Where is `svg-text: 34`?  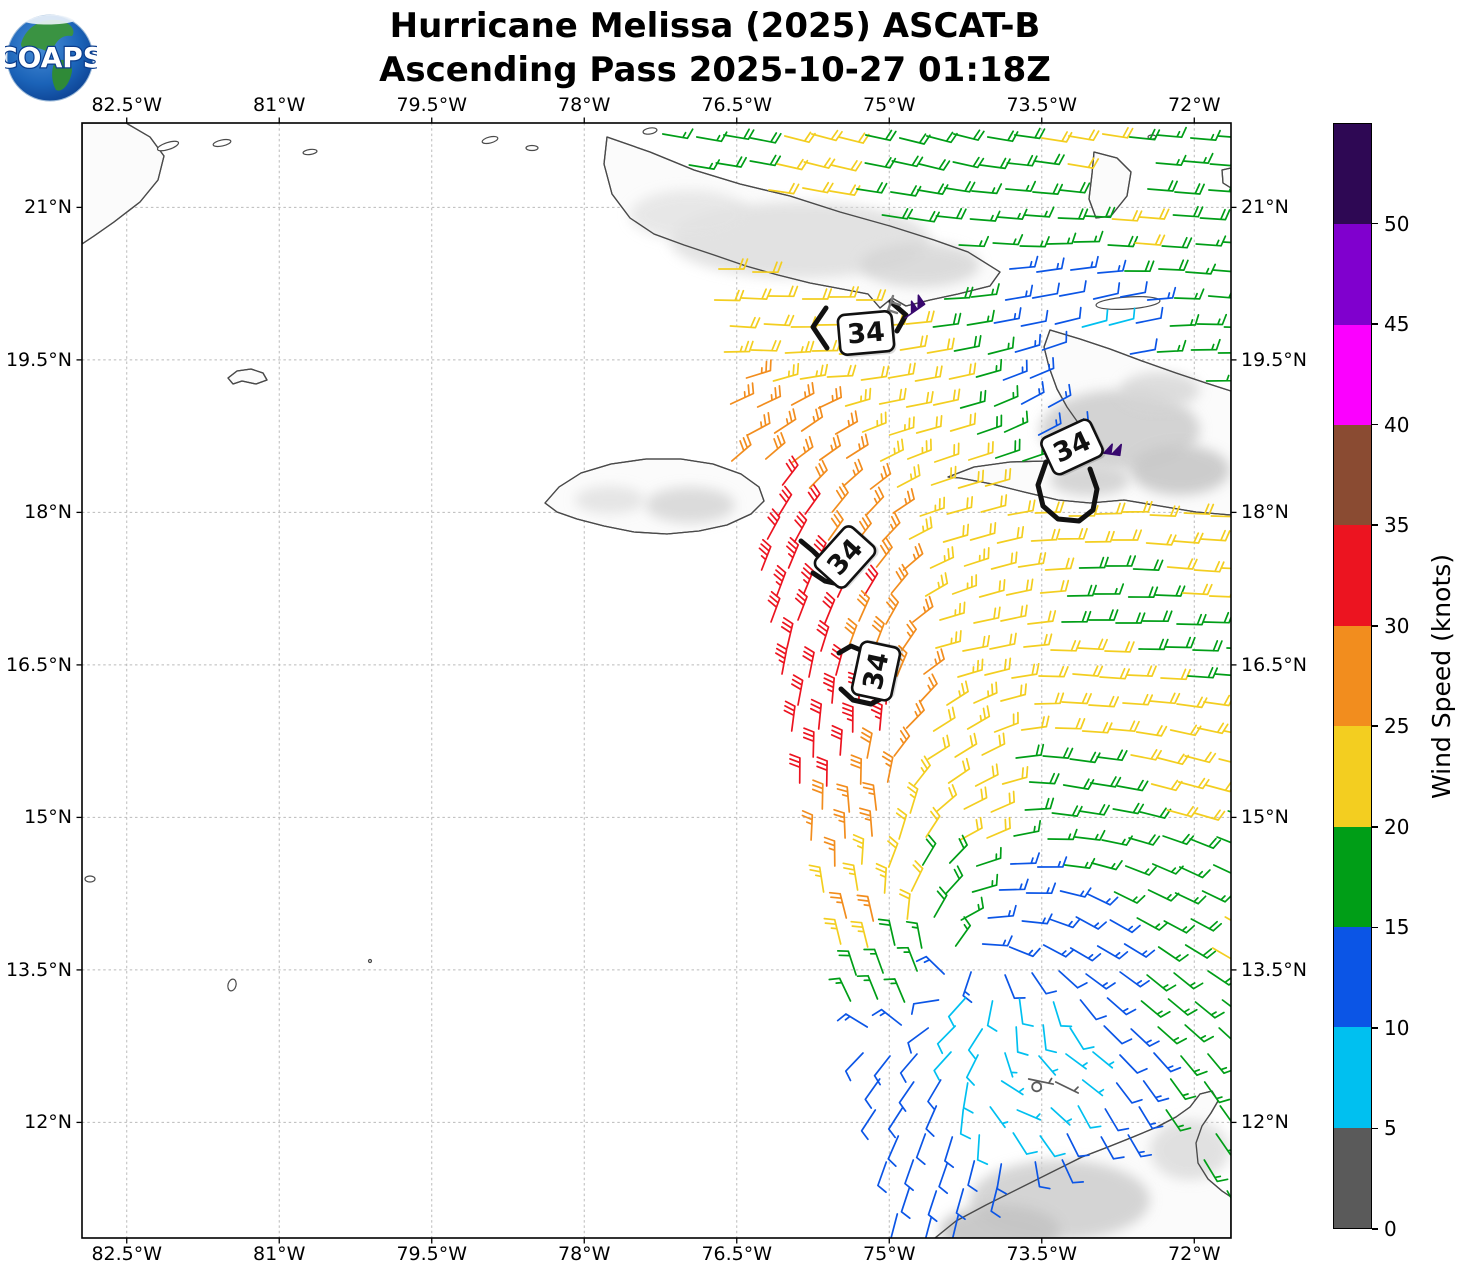 svg-text: 34 is located at coordinates (866, 333).